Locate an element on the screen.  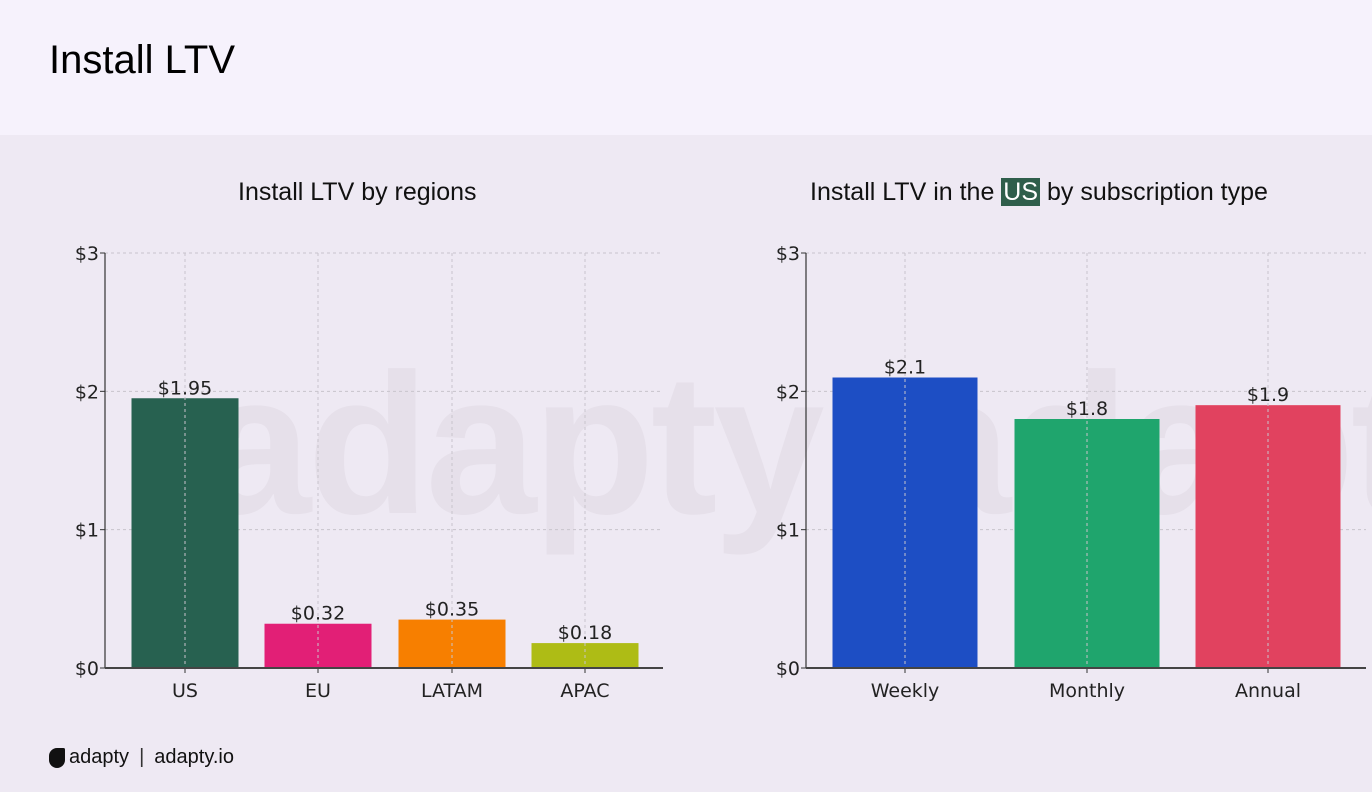
data-label: $0.32 is located at coordinates (318, 614).